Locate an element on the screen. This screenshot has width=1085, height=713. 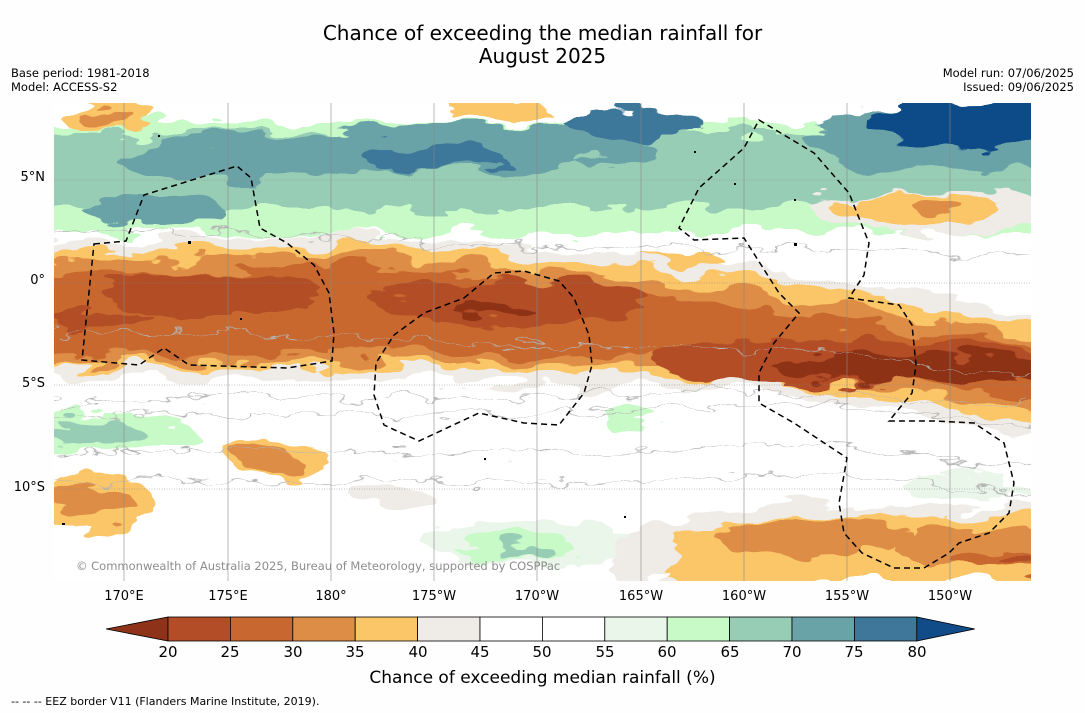
lon-tick-160w: 160°W is located at coordinates (744, 596).